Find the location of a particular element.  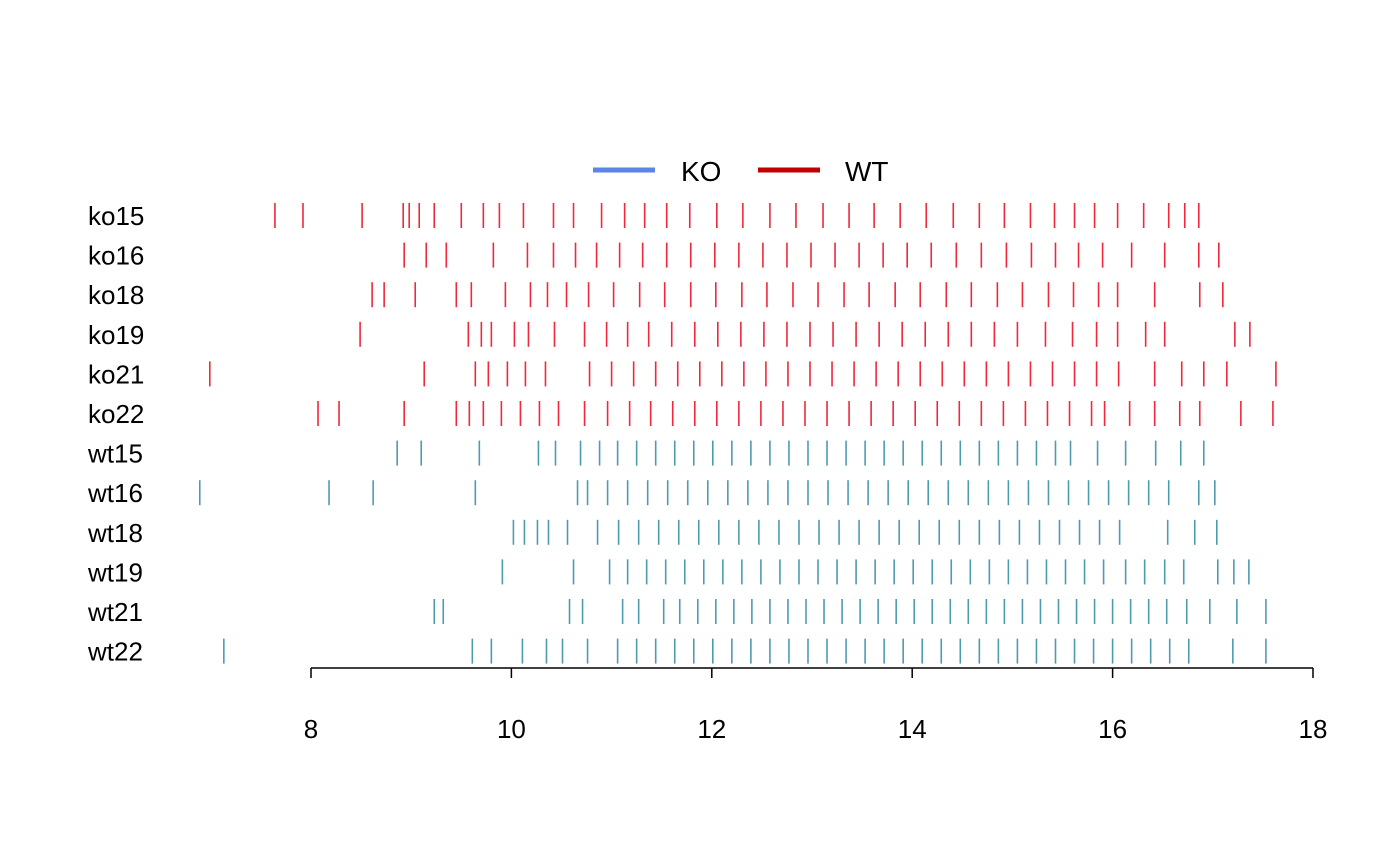

row-label: wt15 is located at coordinates (115, 454).